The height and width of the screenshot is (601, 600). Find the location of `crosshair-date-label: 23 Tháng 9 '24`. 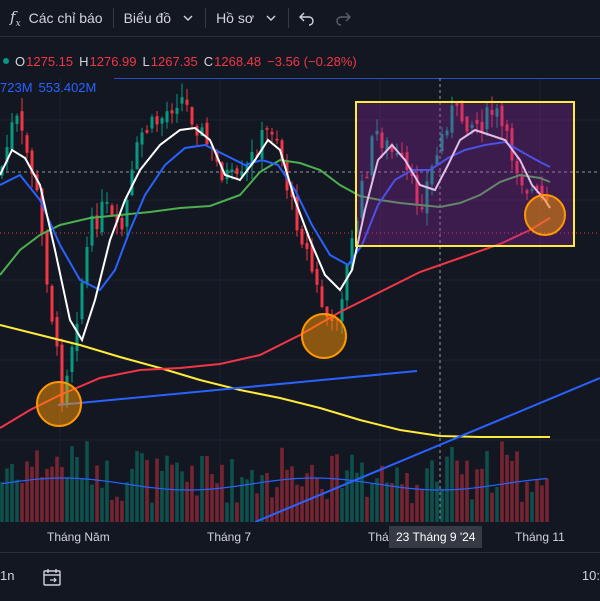

crosshair-date-label: 23 Tháng 9 '24 is located at coordinates (436, 537).